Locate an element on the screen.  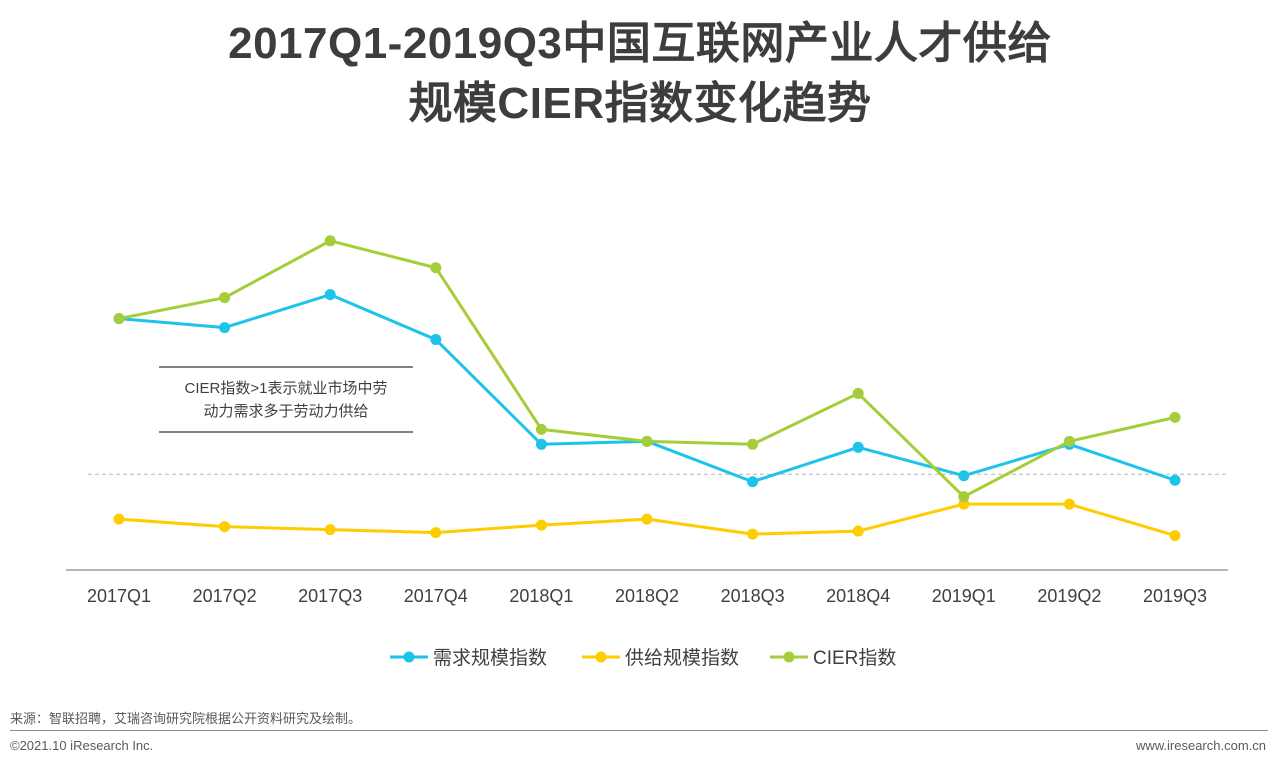
legend-label-1: 需求规模指数 is located at coordinates (490, 658).